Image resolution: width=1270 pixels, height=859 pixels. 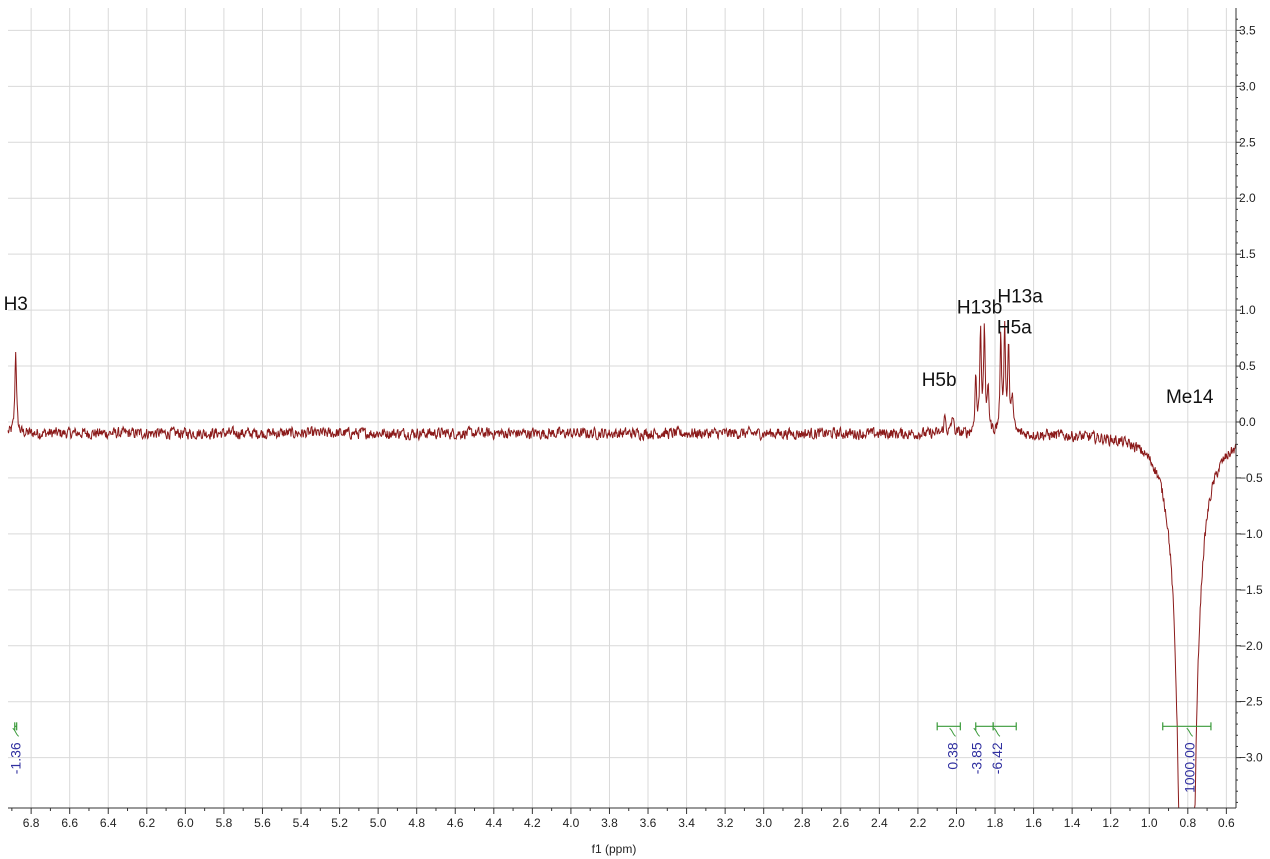 What do you see at coordinates (1251, 478) in the screenshot?
I see `y-tick-label: −0.5` at bounding box center [1251, 478].